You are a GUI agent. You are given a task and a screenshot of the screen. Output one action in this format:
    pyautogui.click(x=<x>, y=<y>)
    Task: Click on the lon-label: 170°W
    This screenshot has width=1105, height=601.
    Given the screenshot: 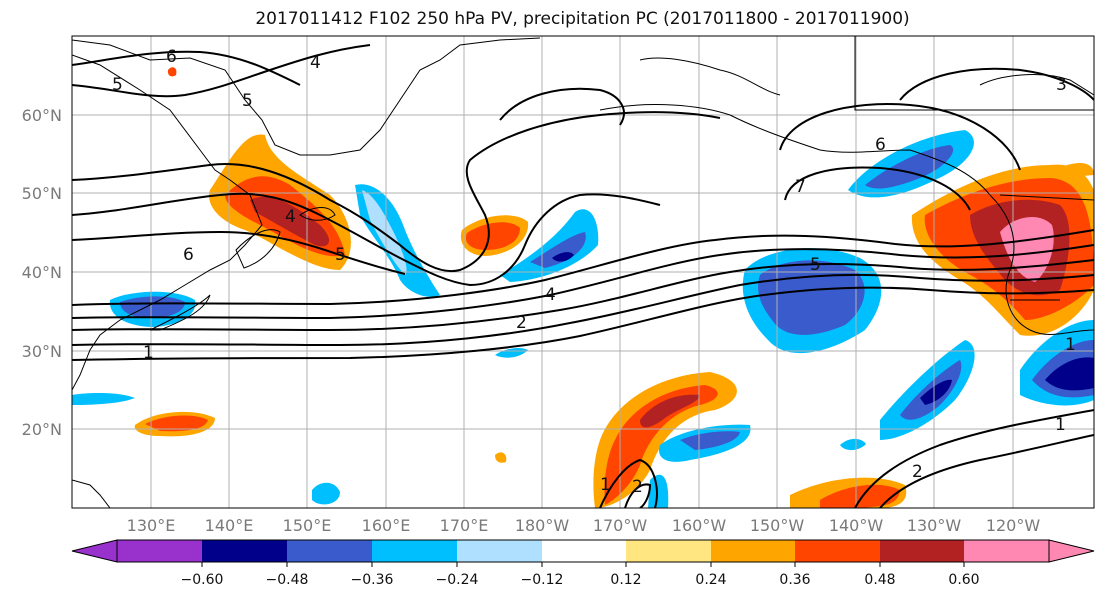 What is the action you would take?
    pyautogui.click(x=620, y=525)
    